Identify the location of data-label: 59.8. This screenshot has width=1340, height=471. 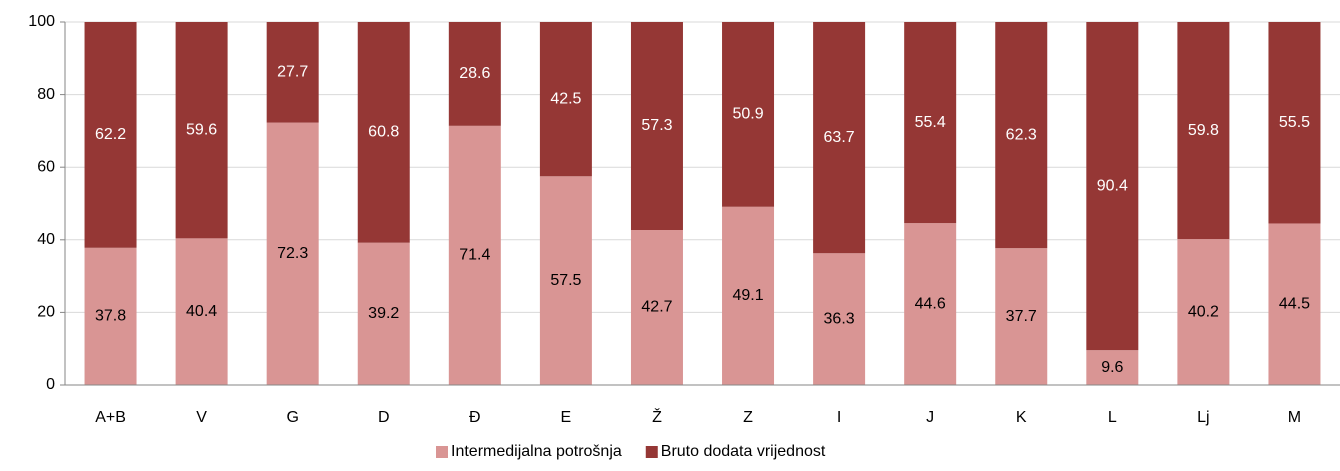
(1203, 130).